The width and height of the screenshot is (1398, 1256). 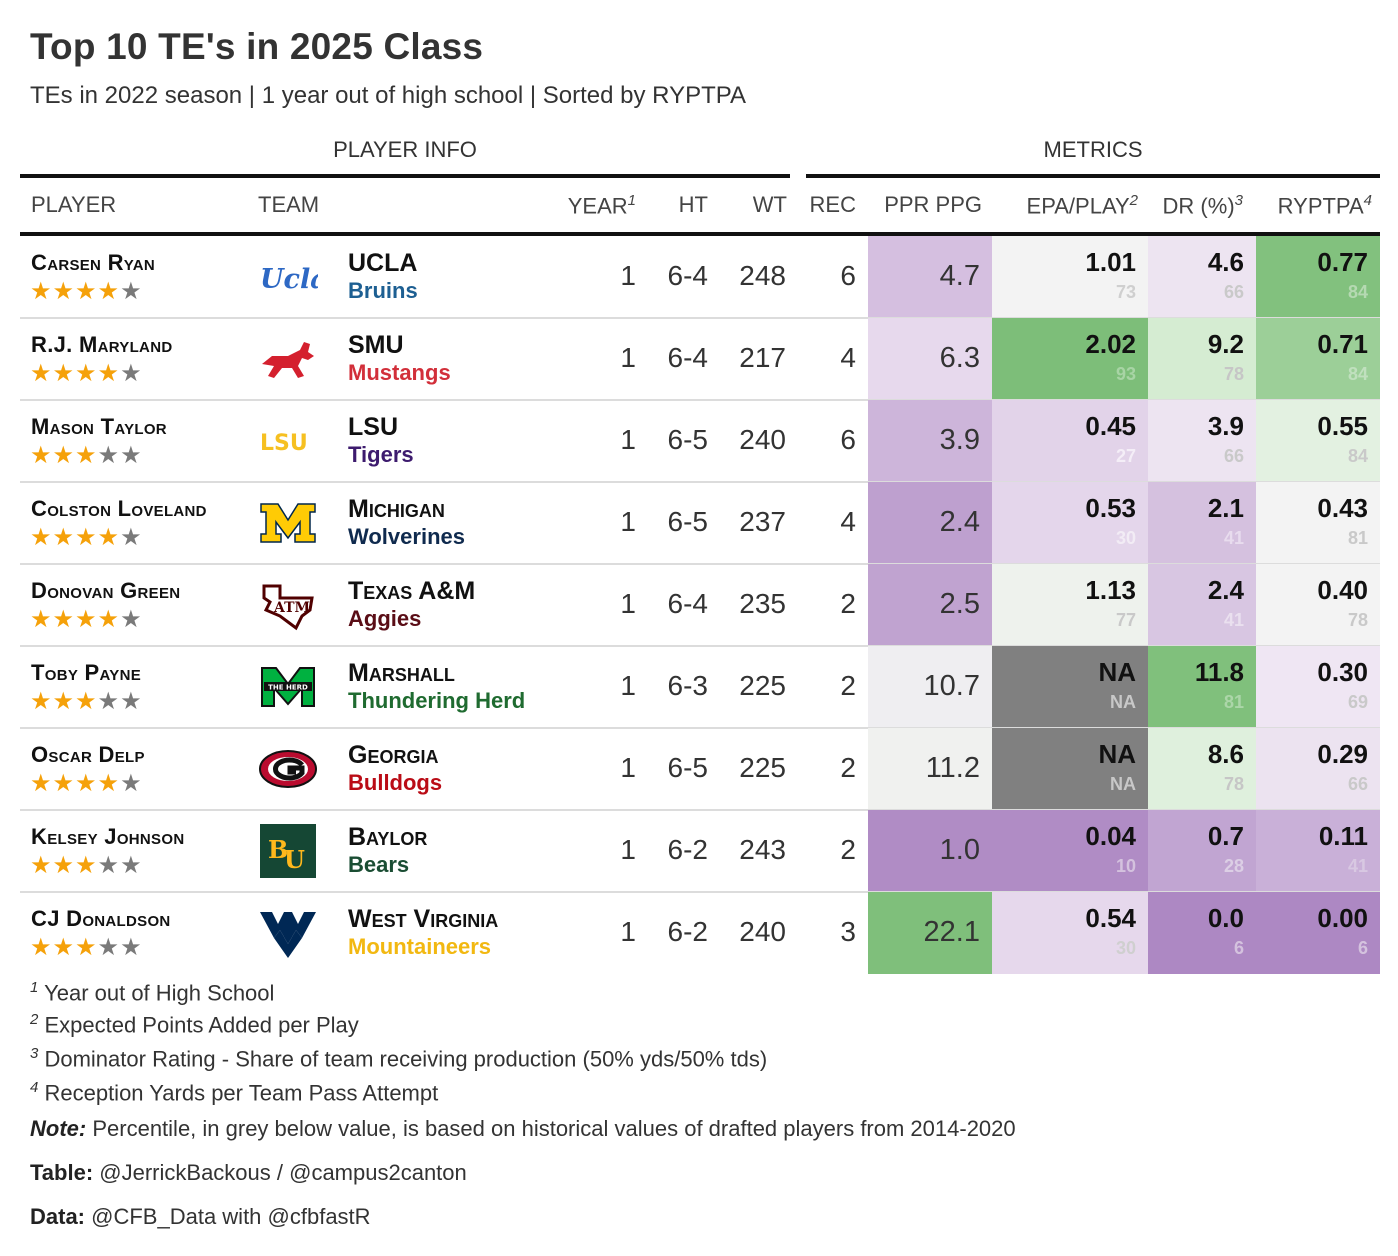 I want to click on ryptpa-cell: 0.40 78, so click(x=1318, y=605).